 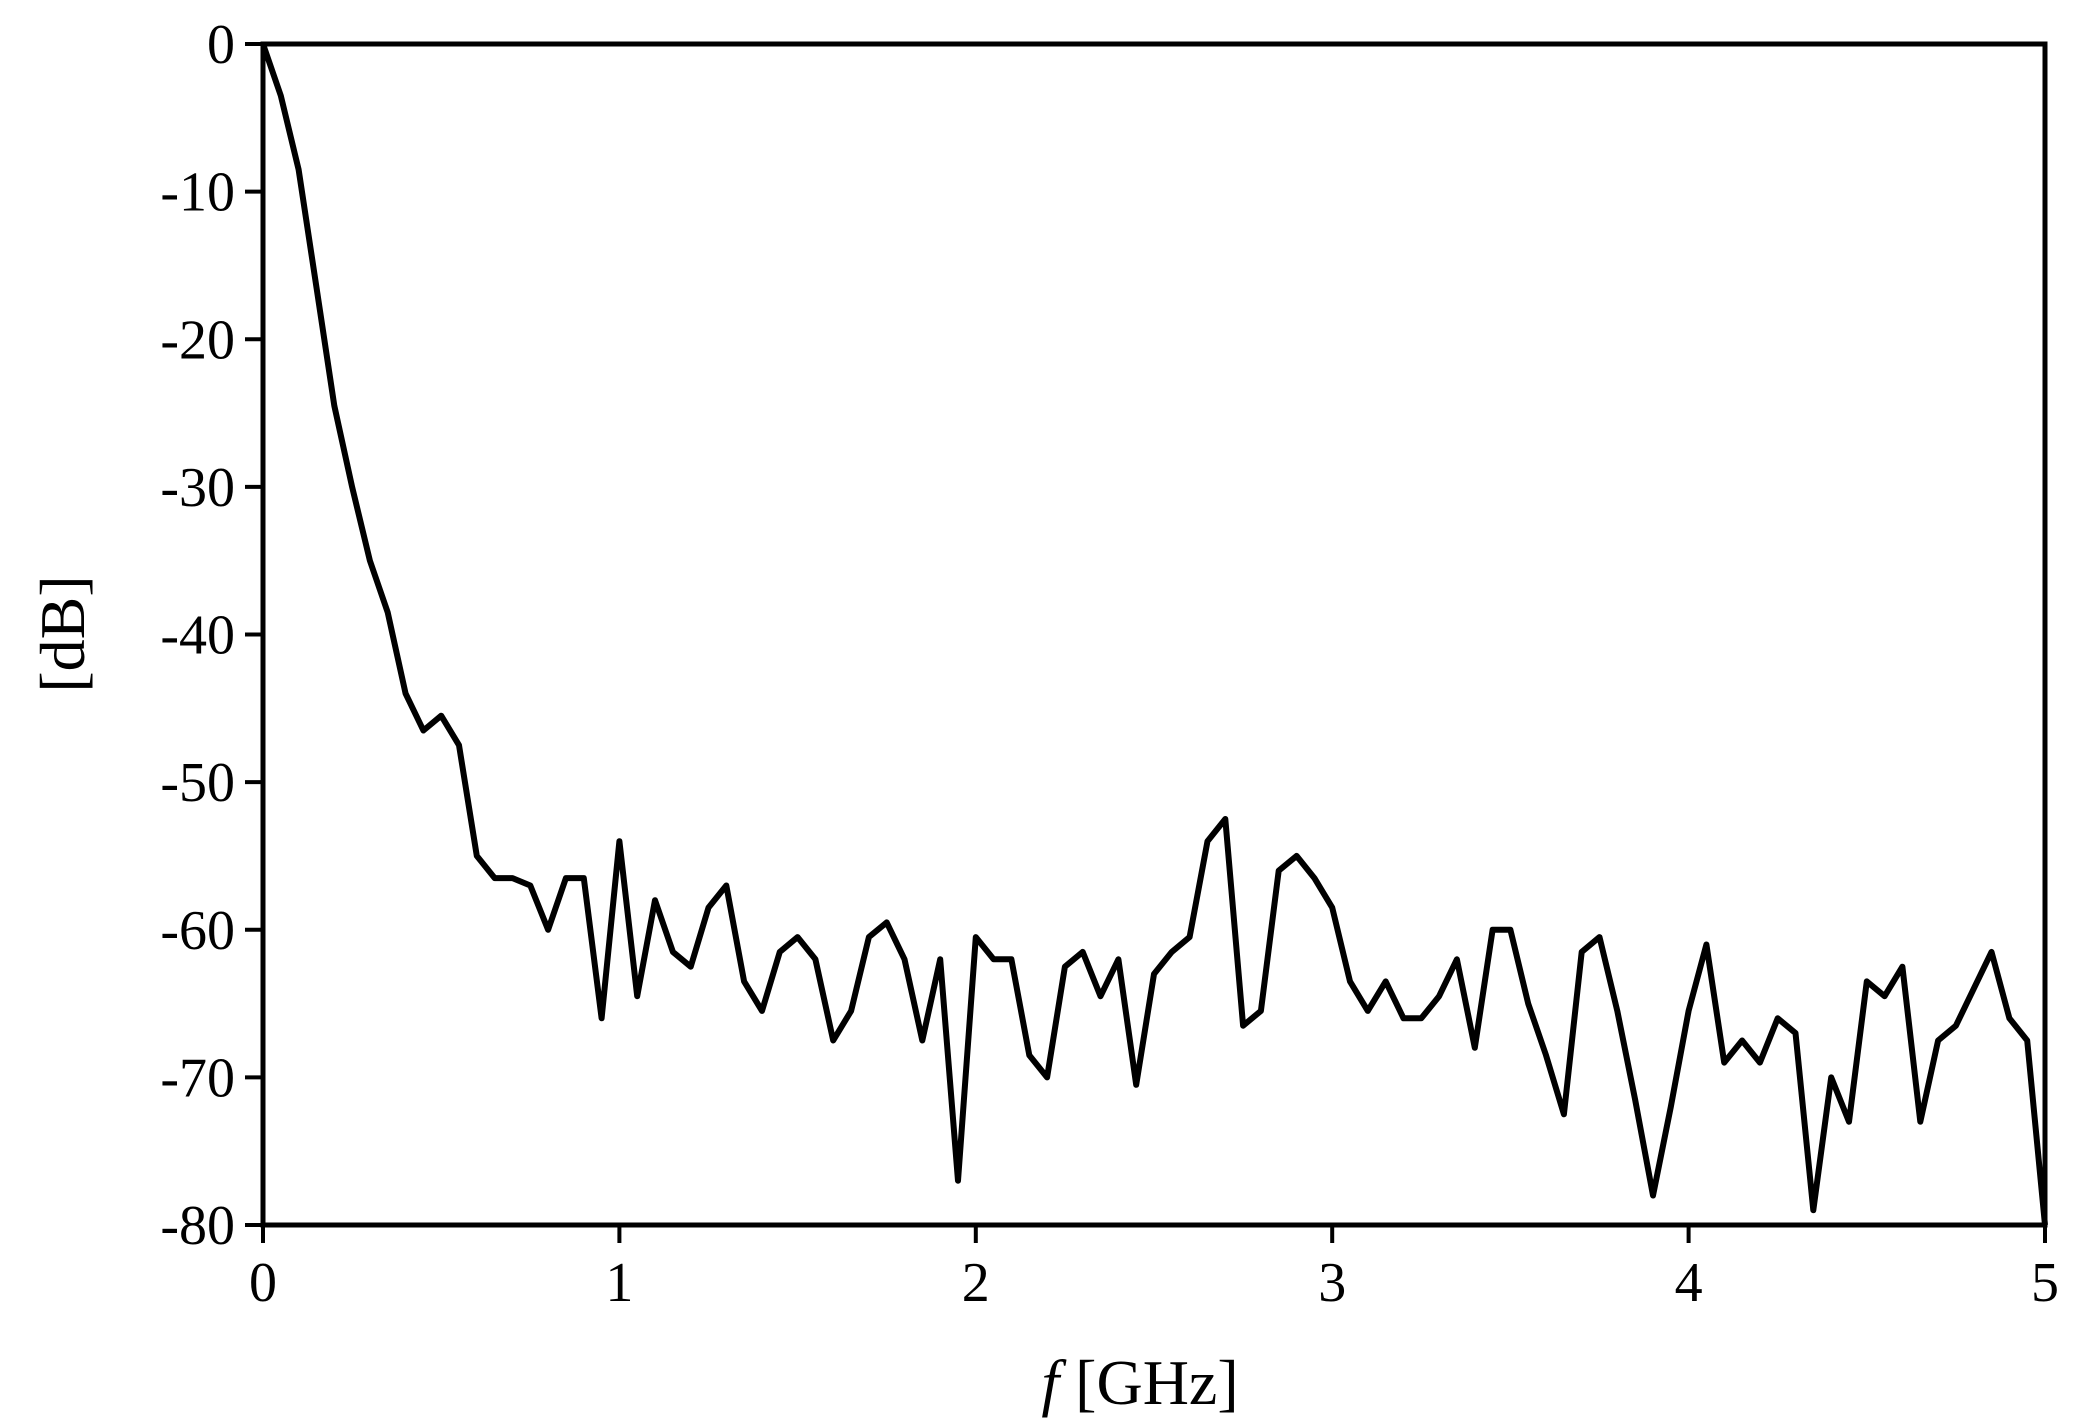 I want to click on x-tick-label: 3, so click(x=1332, y=1283).